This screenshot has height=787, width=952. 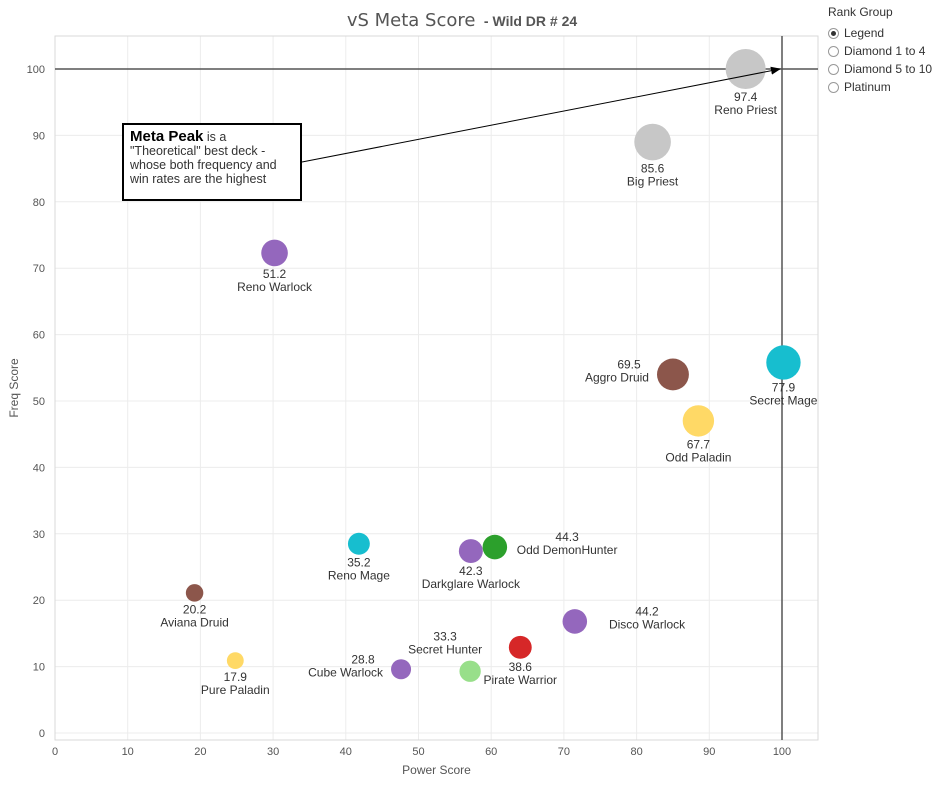 What do you see at coordinates (275, 287) in the screenshot?
I see `data-point-name: Reno Warlock` at bounding box center [275, 287].